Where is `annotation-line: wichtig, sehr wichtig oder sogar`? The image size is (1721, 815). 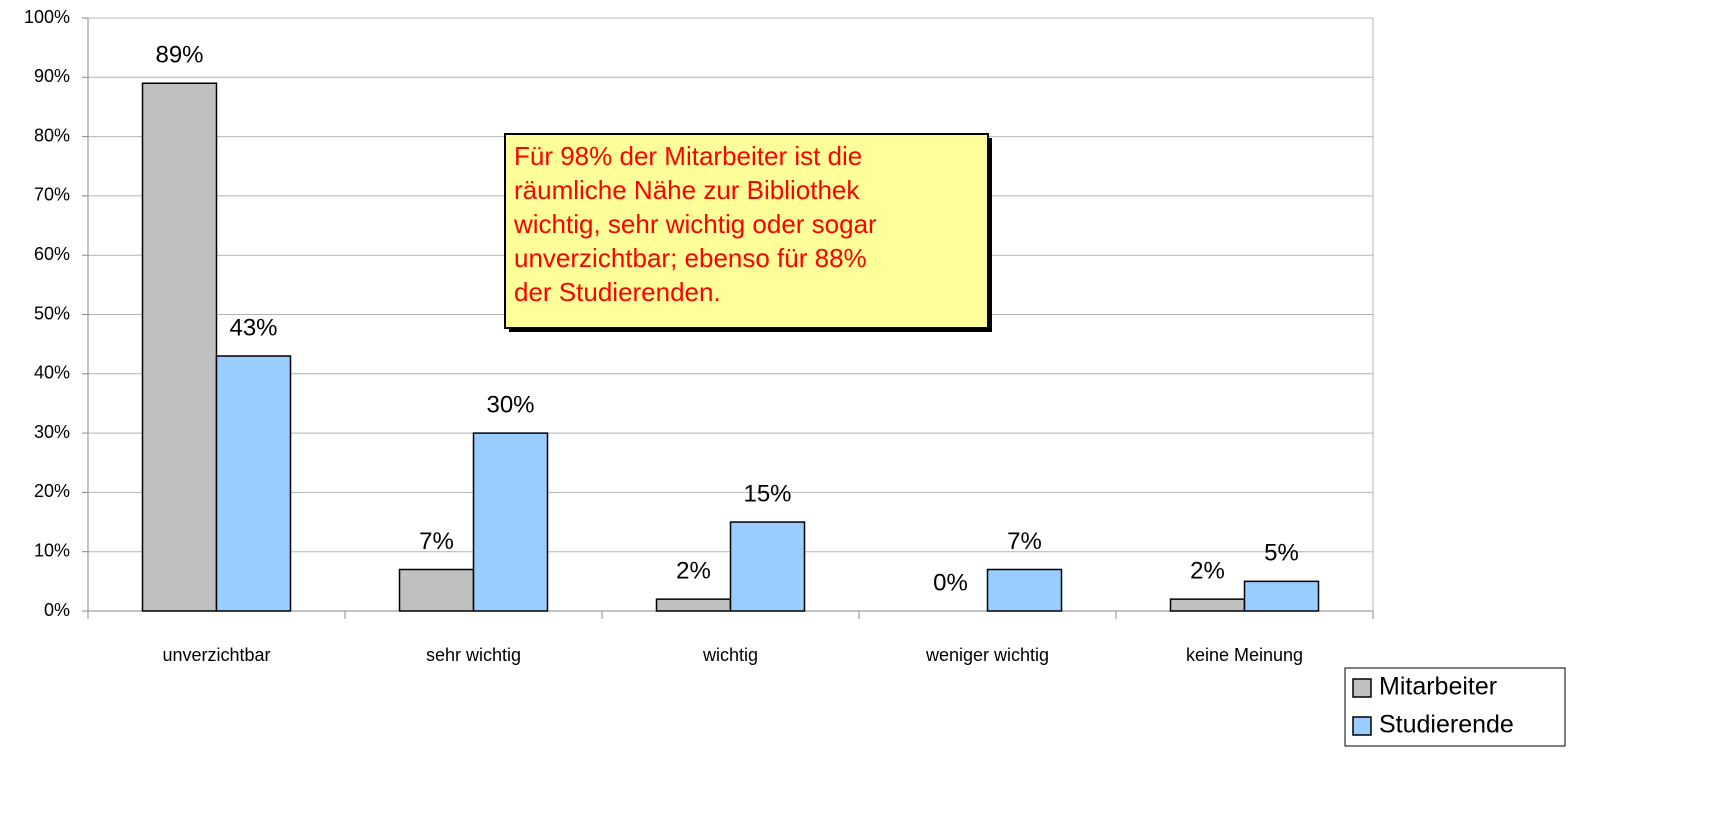 annotation-line: wichtig, sehr wichtig oder sogar is located at coordinates (695, 224).